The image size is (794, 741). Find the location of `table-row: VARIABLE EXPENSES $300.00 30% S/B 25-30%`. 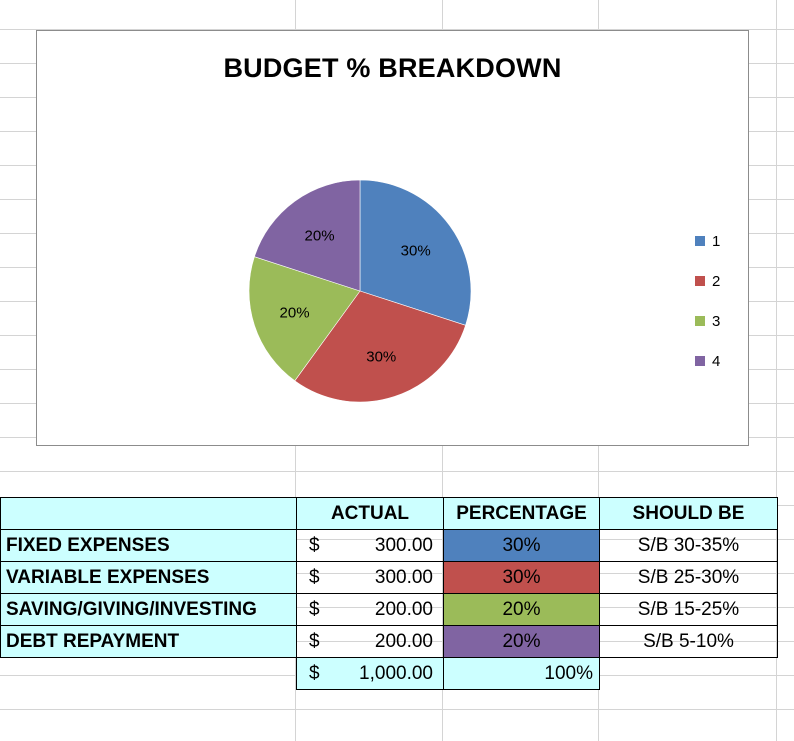

table-row: VARIABLE EXPENSES $300.00 30% S/B 25-30% is located at coordinates (389, 577).